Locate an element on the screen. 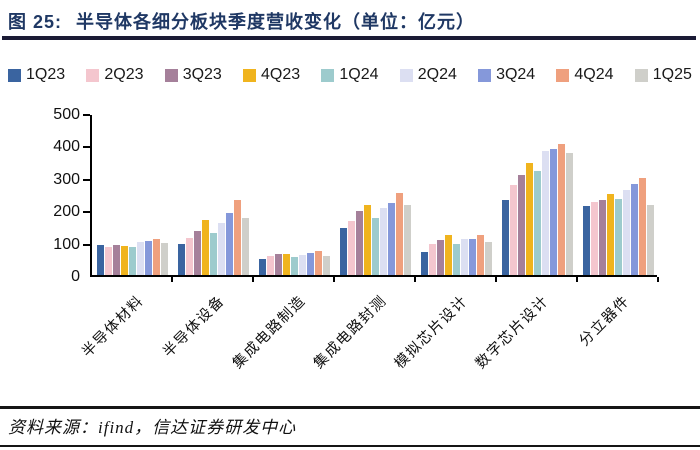  legend-swatch-2Q24 is located at coordinates (406, 75).